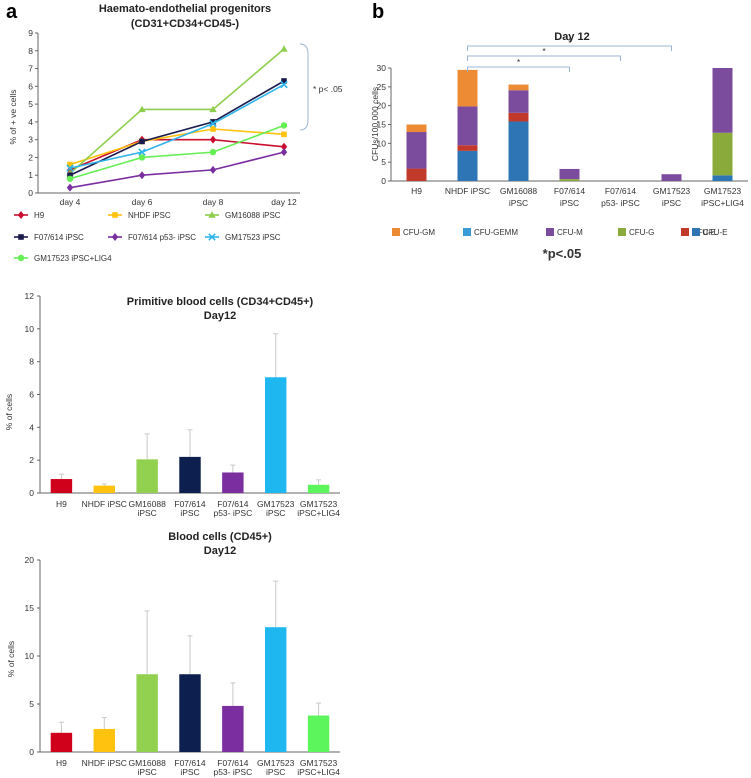  I want to click on legend-item: H9, so click(29, 215).